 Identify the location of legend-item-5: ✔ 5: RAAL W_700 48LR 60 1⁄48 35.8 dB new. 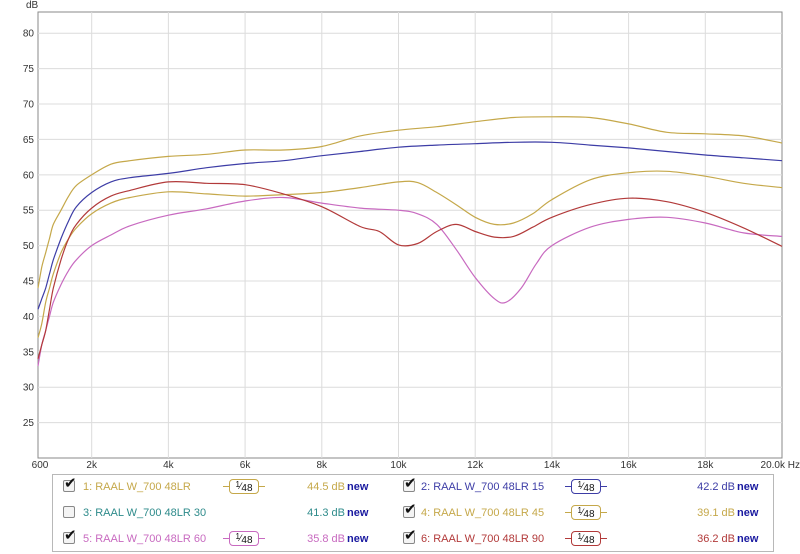
(228, 539).